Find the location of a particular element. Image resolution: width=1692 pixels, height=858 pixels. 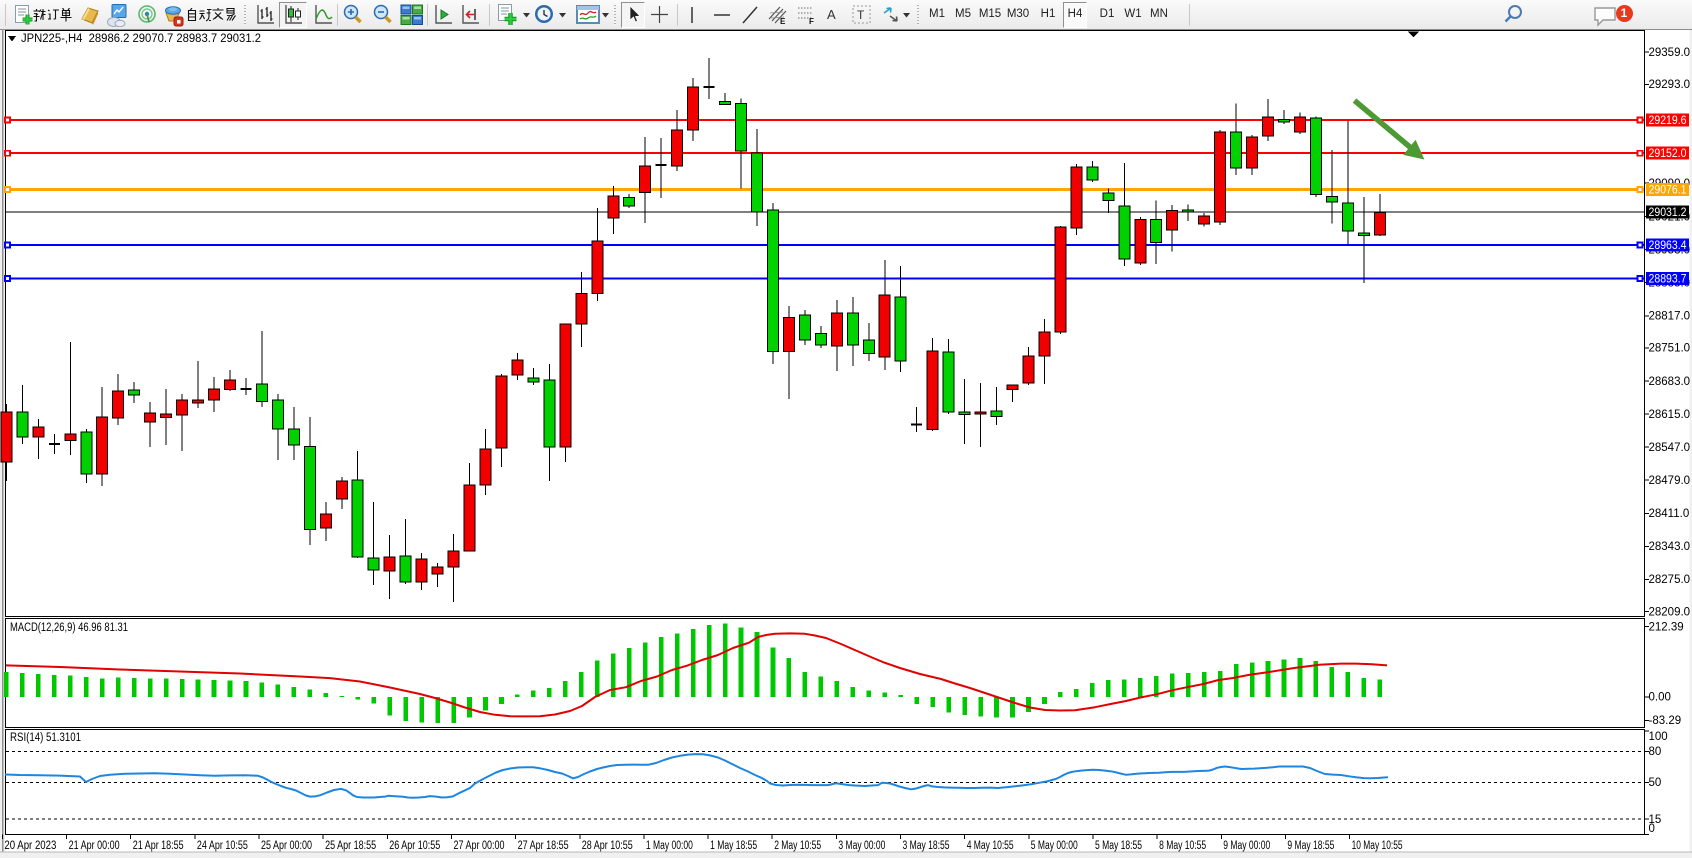

svg-text: 27 Apr 00:00 is located at coordinates (479, 846).